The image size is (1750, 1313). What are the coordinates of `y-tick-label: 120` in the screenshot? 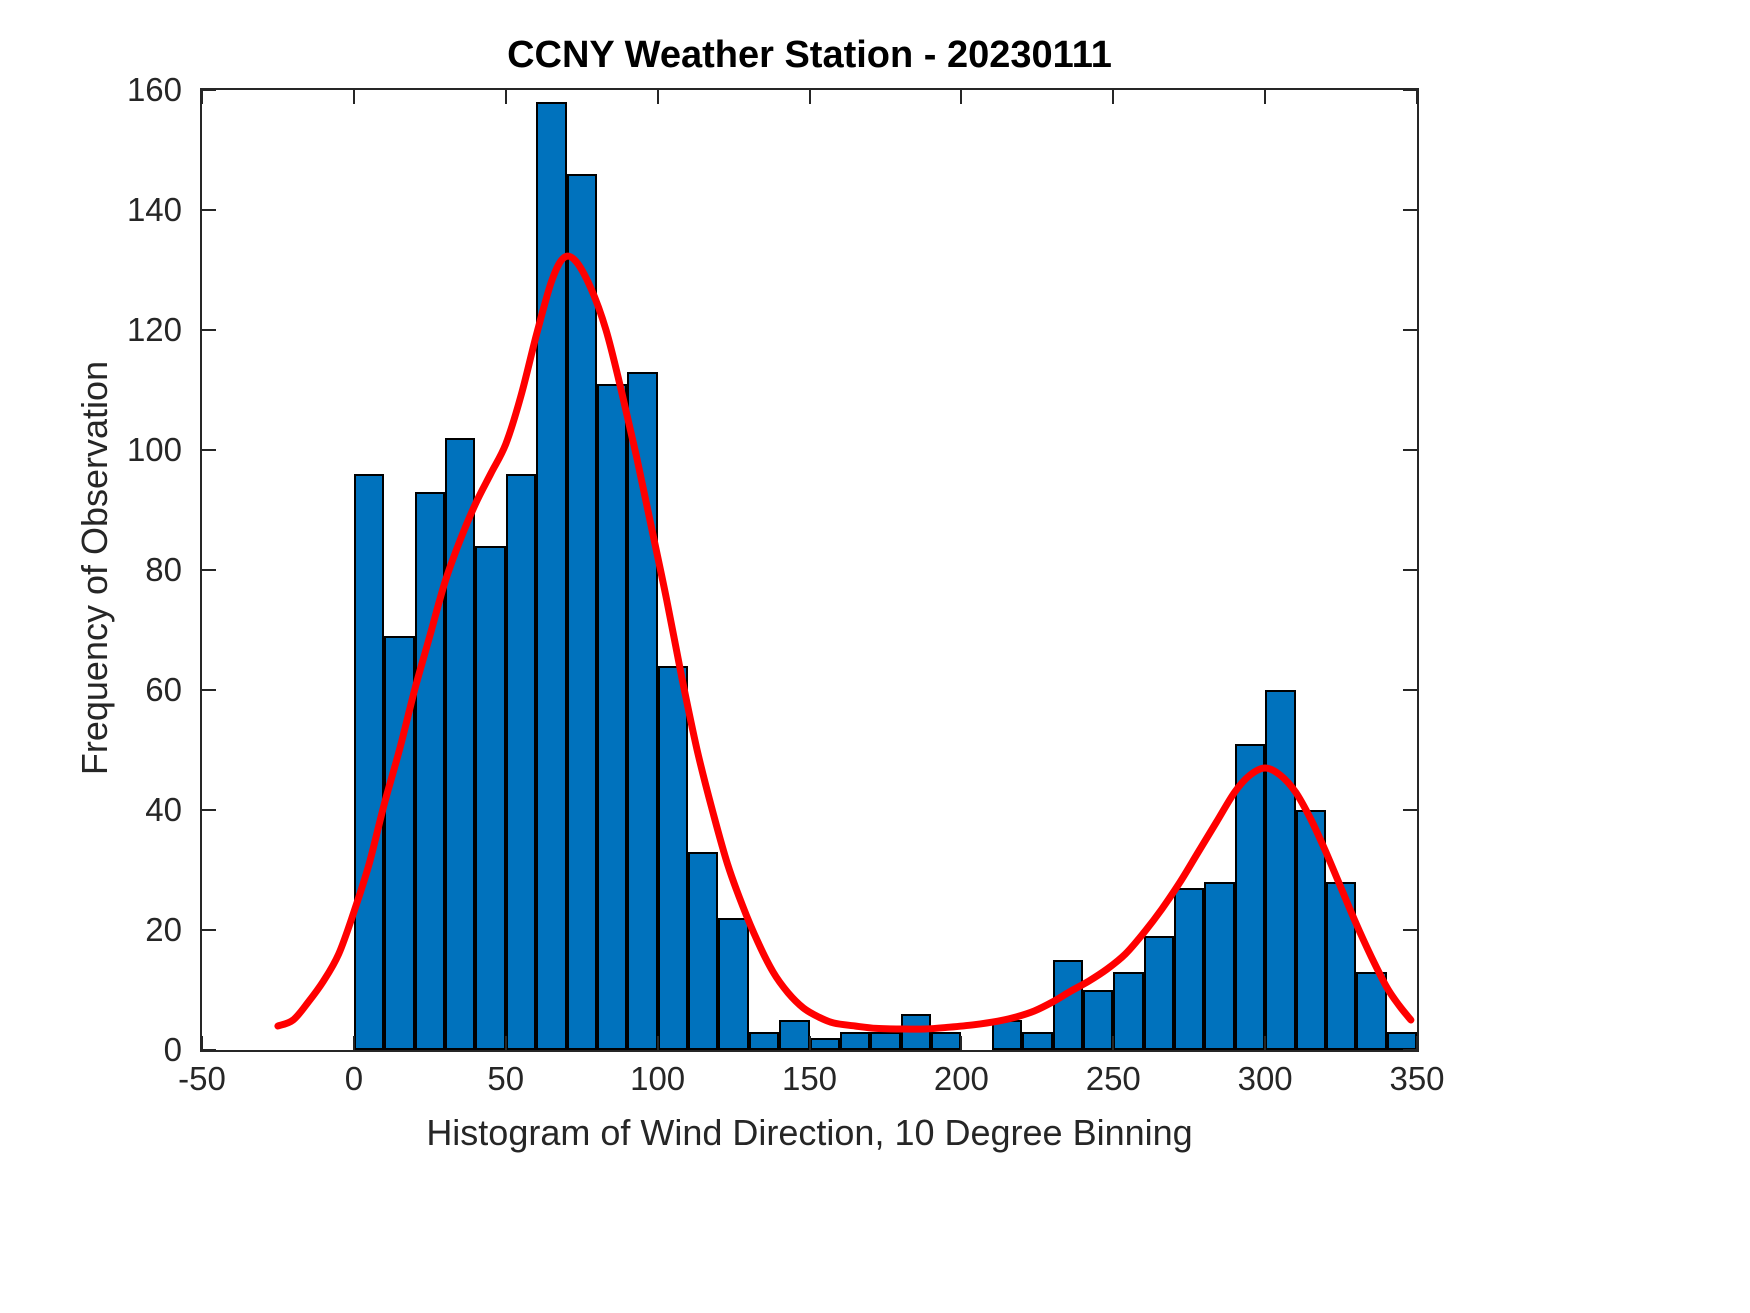 It's located at (154, 329).